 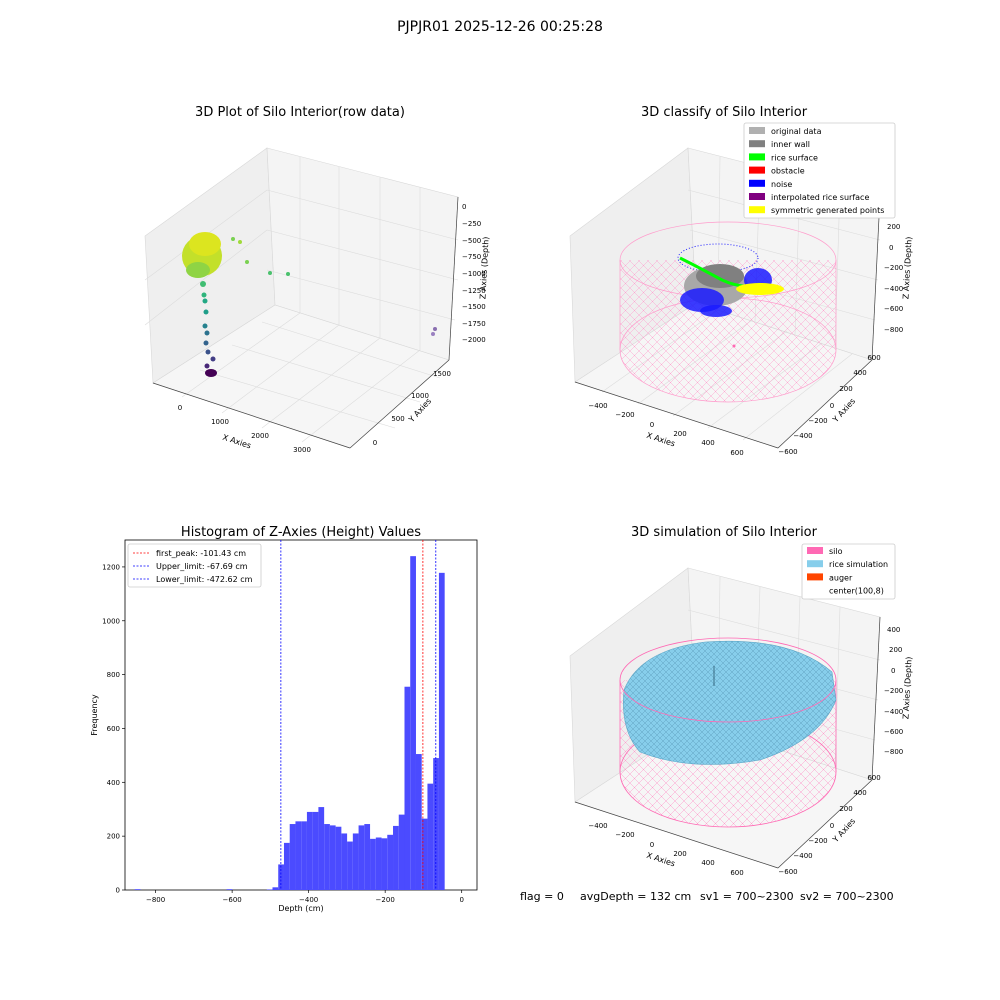 I want to click on classify-z-axis, so click(x=876, y=278).